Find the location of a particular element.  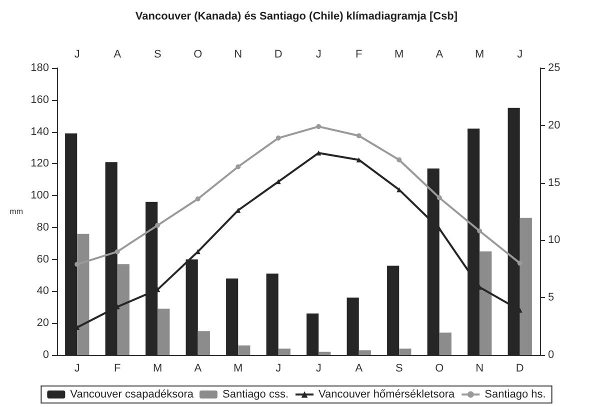

legend-label: Santiago css. is located at coordinates (255, 394).